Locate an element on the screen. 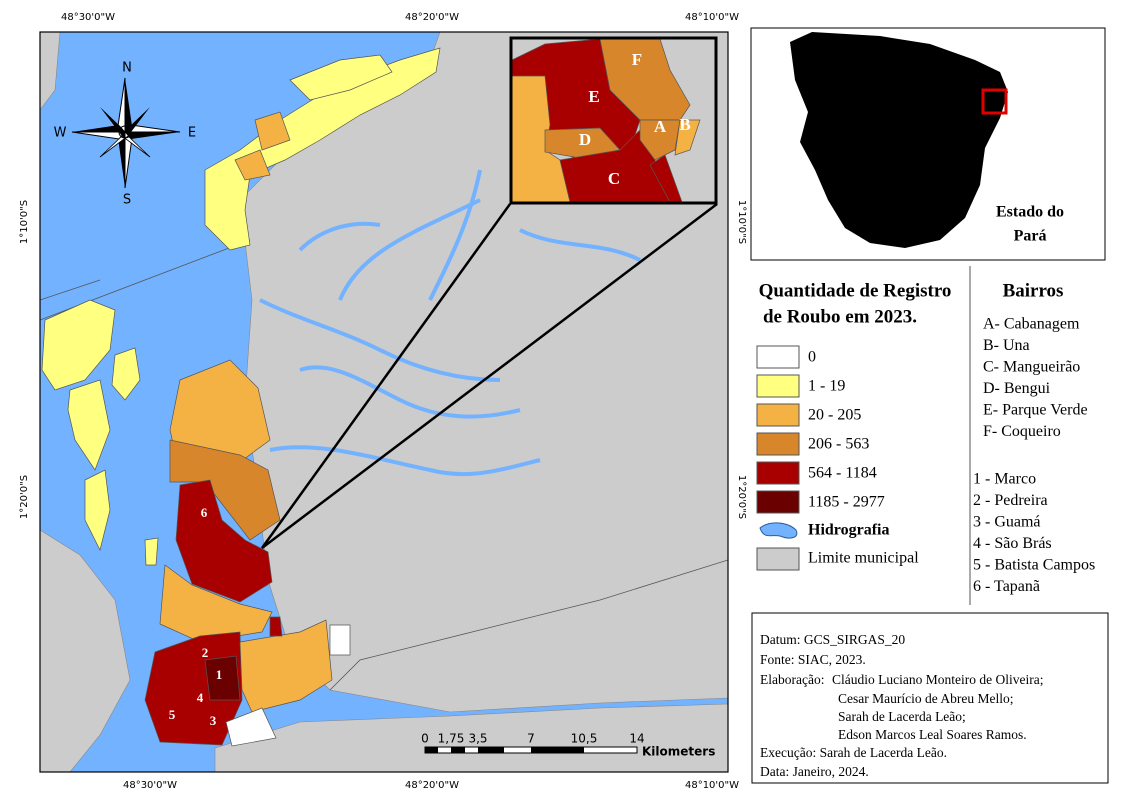 The height and width of the screenshot is (794, 1122). credit-line: Edson Marcos Leal Soares Ramos. is located at coordinates (932, 734).